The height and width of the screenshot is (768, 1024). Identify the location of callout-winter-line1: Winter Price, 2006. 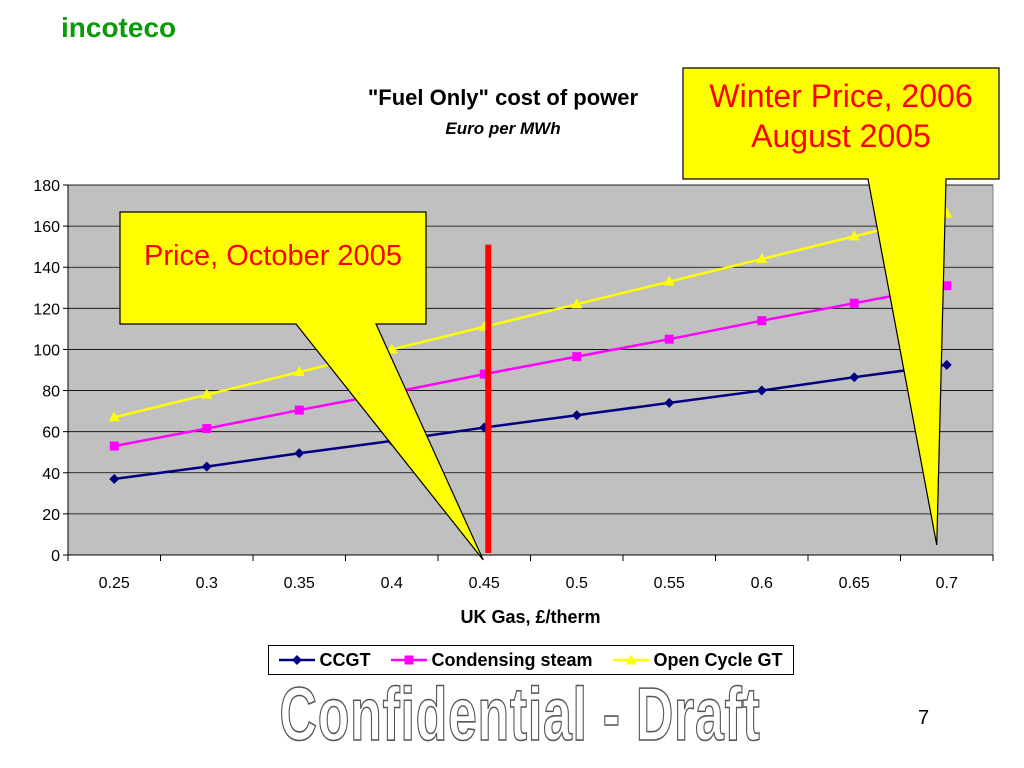
(841, 96).